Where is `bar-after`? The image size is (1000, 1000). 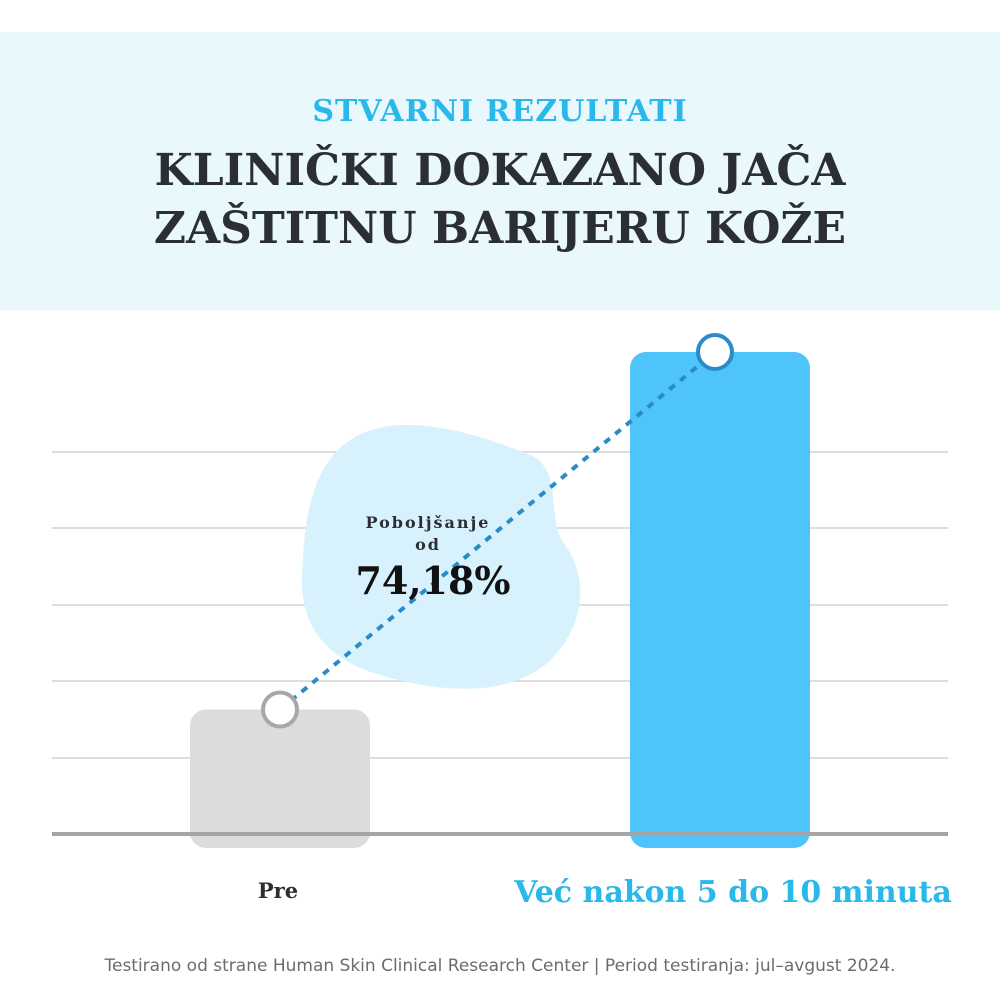
bar-after is located at coordinates (720, 600).